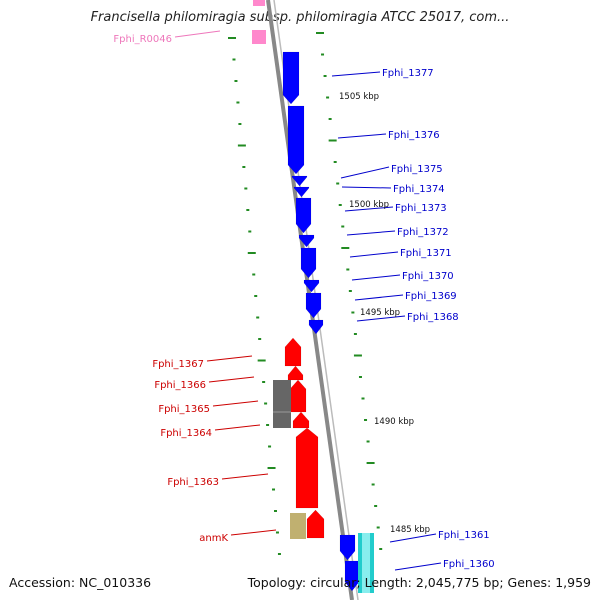 The height and width of the screenshot is (600, 600). What do you see at coordinates (414, 135) in the screenshot?
I see `gene-label-fphi-1376: Fphi_1376` at bounding box center [414, 135].